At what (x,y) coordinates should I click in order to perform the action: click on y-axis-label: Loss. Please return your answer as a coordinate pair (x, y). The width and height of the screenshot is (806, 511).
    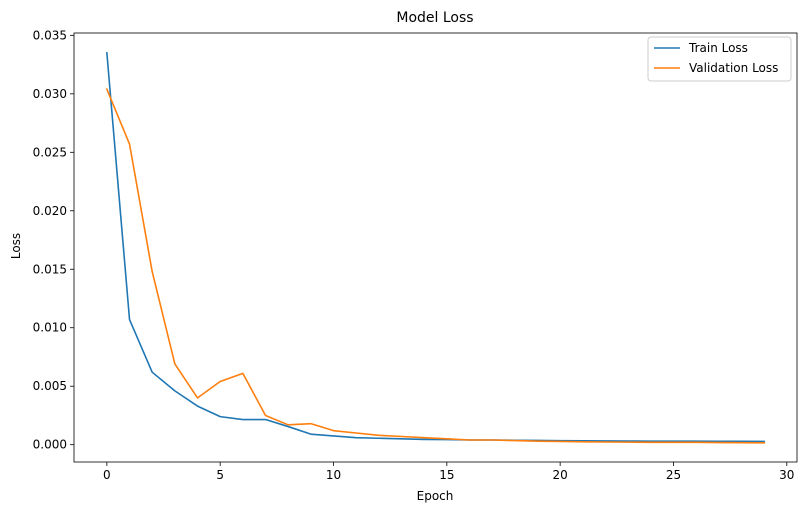
    Looking at the image, I should click on (16, 246).